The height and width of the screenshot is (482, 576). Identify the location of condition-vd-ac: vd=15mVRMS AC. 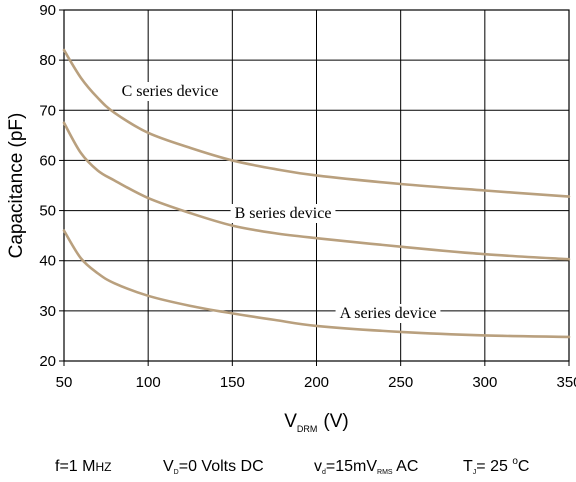
(366, 467).